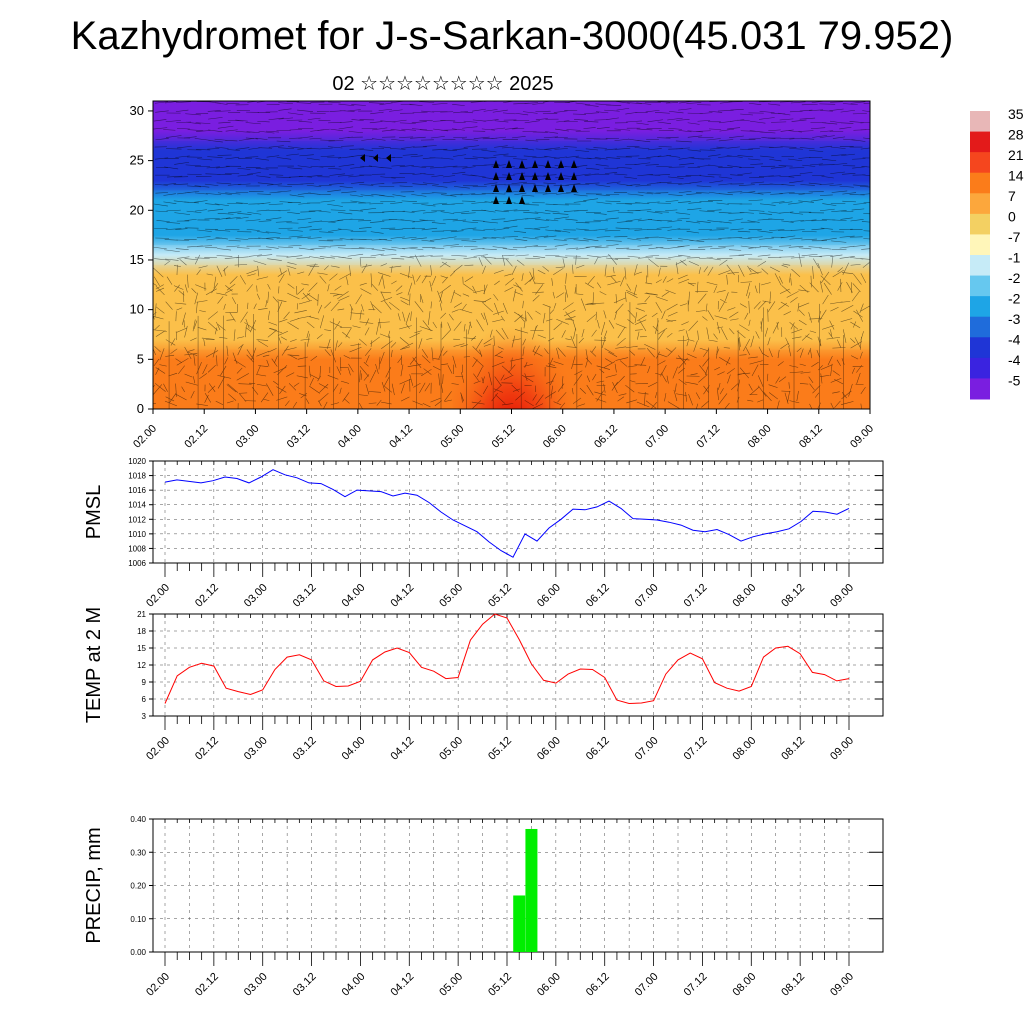  I want to click on pmsl-xtick-label-5: 04.12, so click(402, 596).